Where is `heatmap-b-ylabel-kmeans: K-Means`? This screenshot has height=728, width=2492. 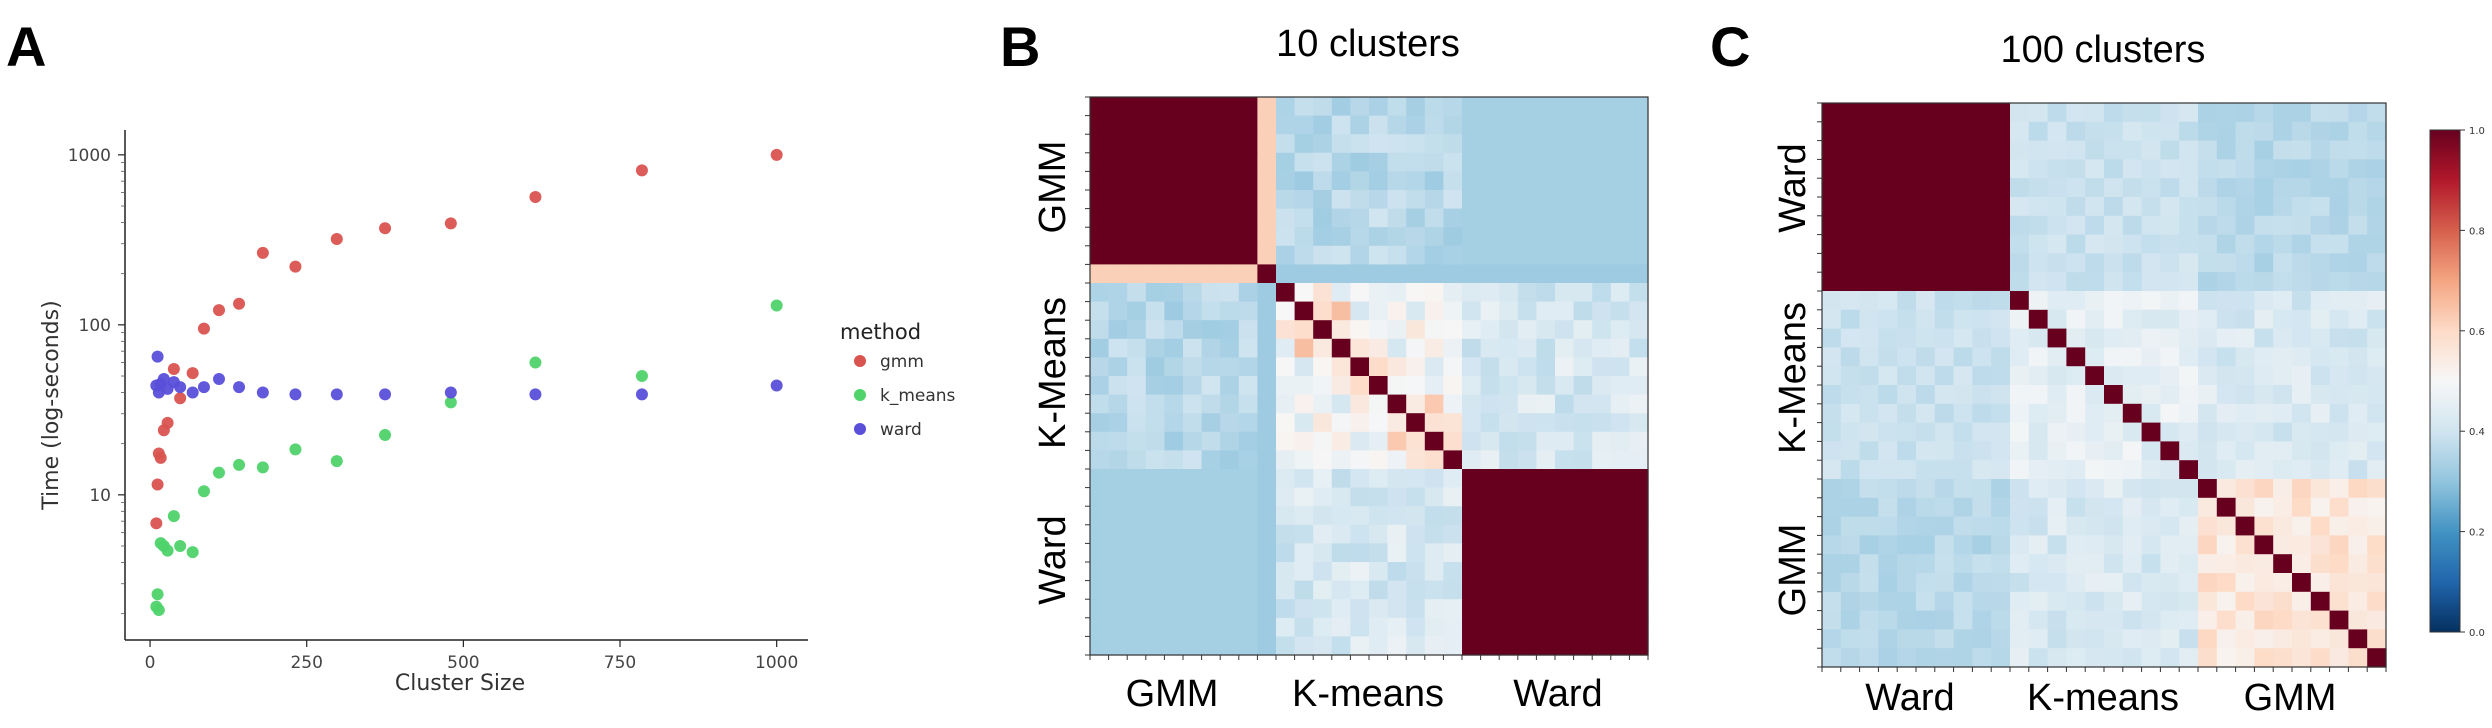
heatmap-b-ylabel-kmeans: K-Means is located at coordinates (1053, 373).